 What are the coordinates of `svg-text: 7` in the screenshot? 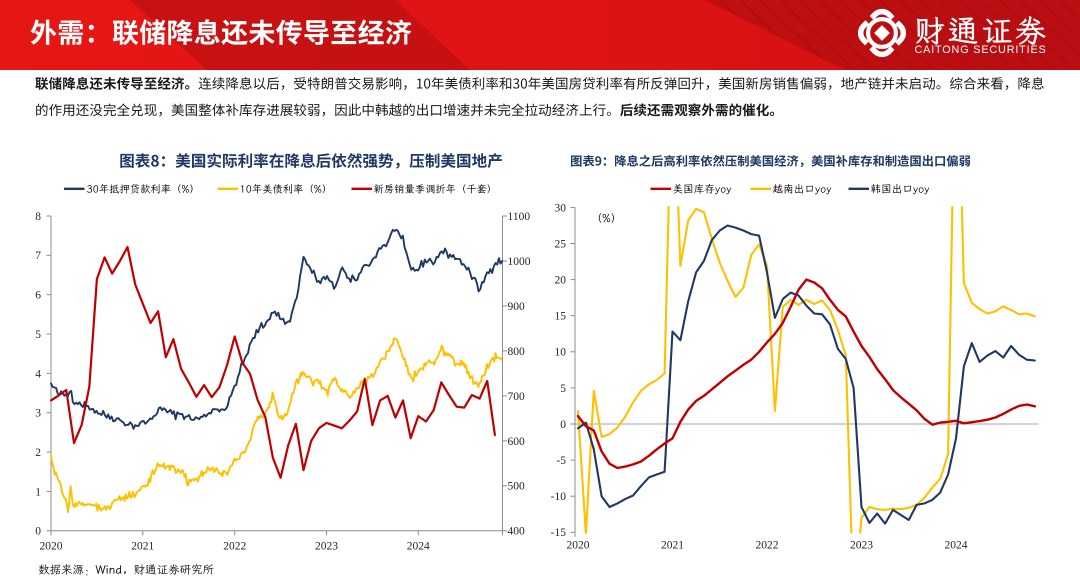 It's located at (38, 256).